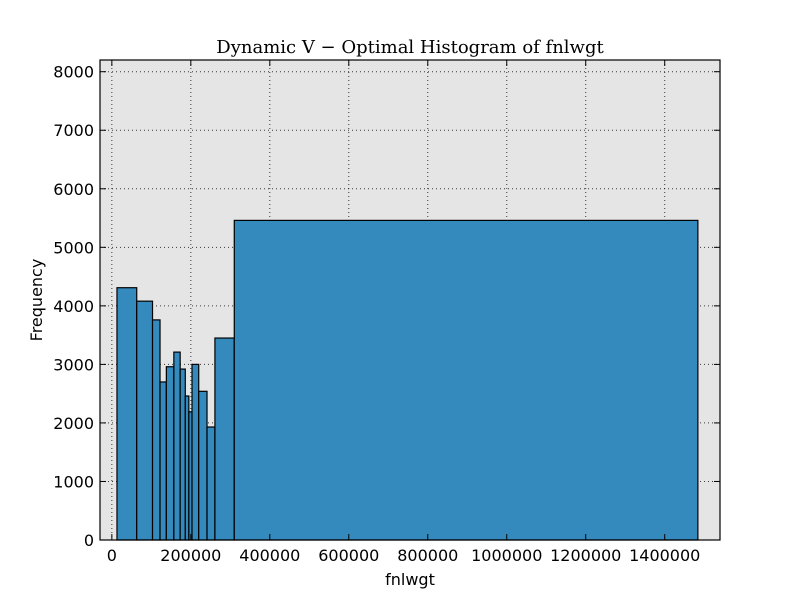 The width and height of the screenshot is (800, 600). What do you see at coordinates (89, 540) in the screenshot?
I see `y-tick-label: 0` at bounding box center [89, 540].